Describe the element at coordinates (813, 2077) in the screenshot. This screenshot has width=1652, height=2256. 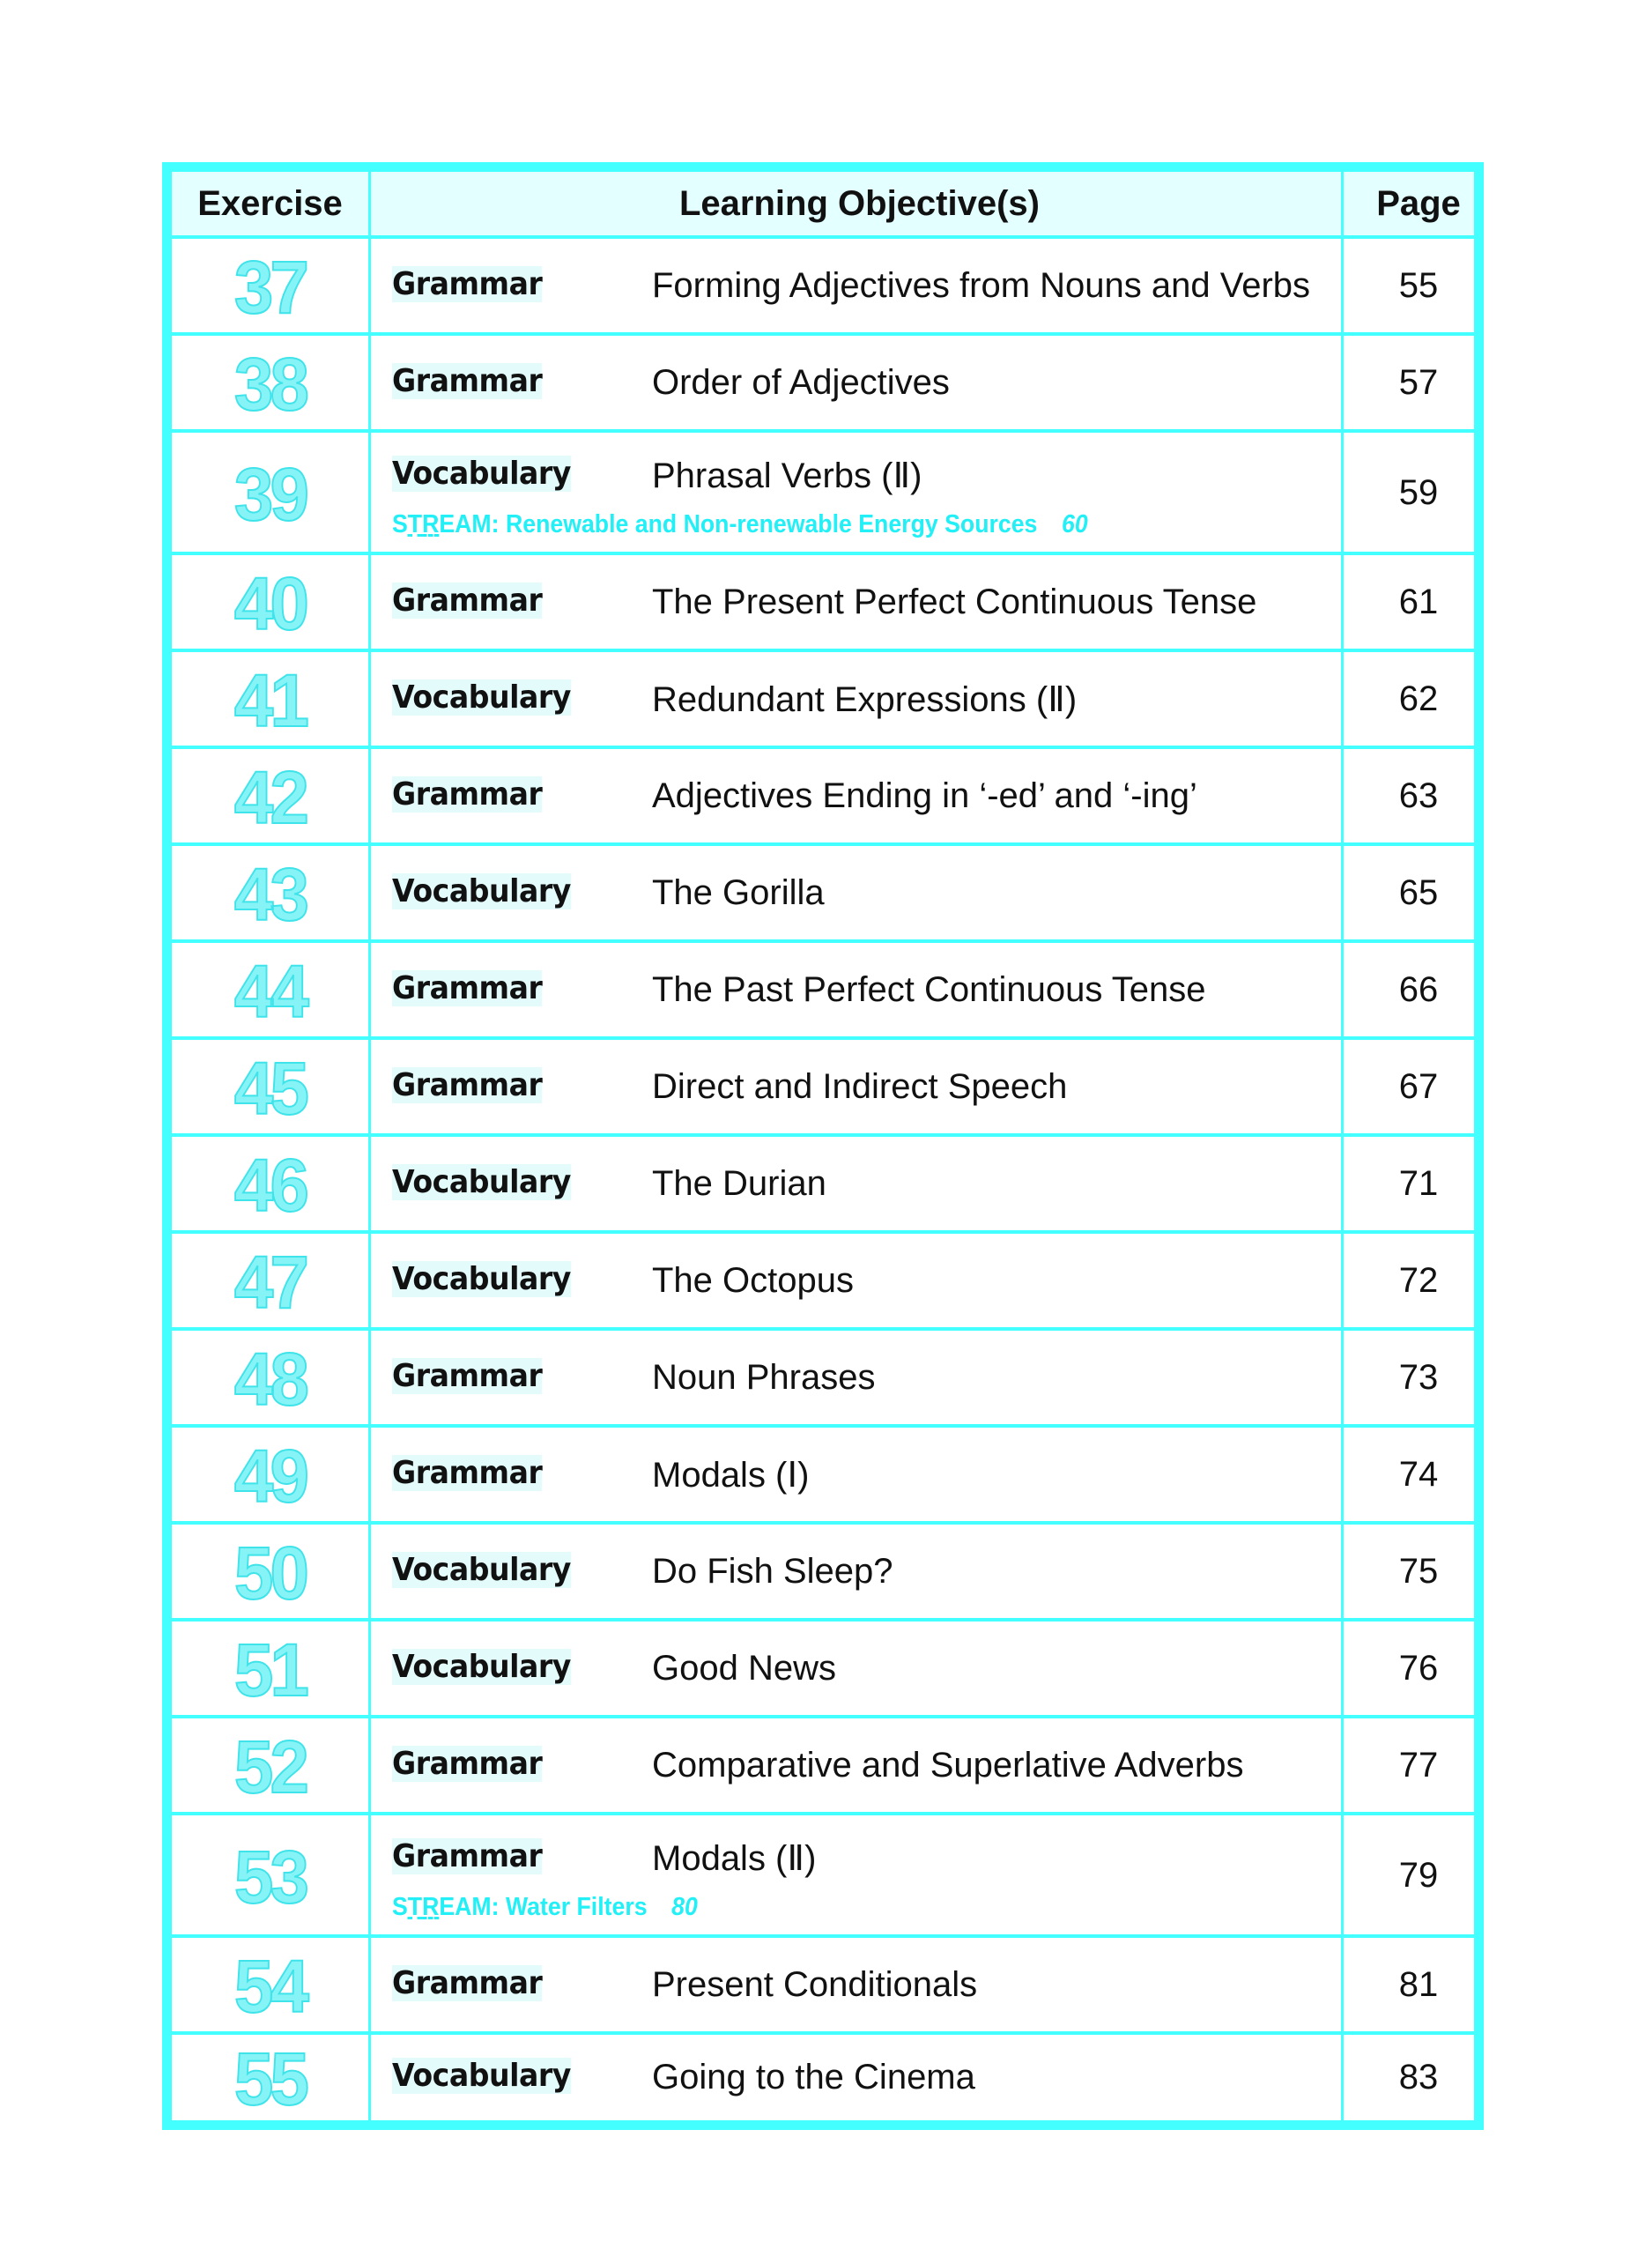
I see `objective-link: Going to the Cinema` at that location.